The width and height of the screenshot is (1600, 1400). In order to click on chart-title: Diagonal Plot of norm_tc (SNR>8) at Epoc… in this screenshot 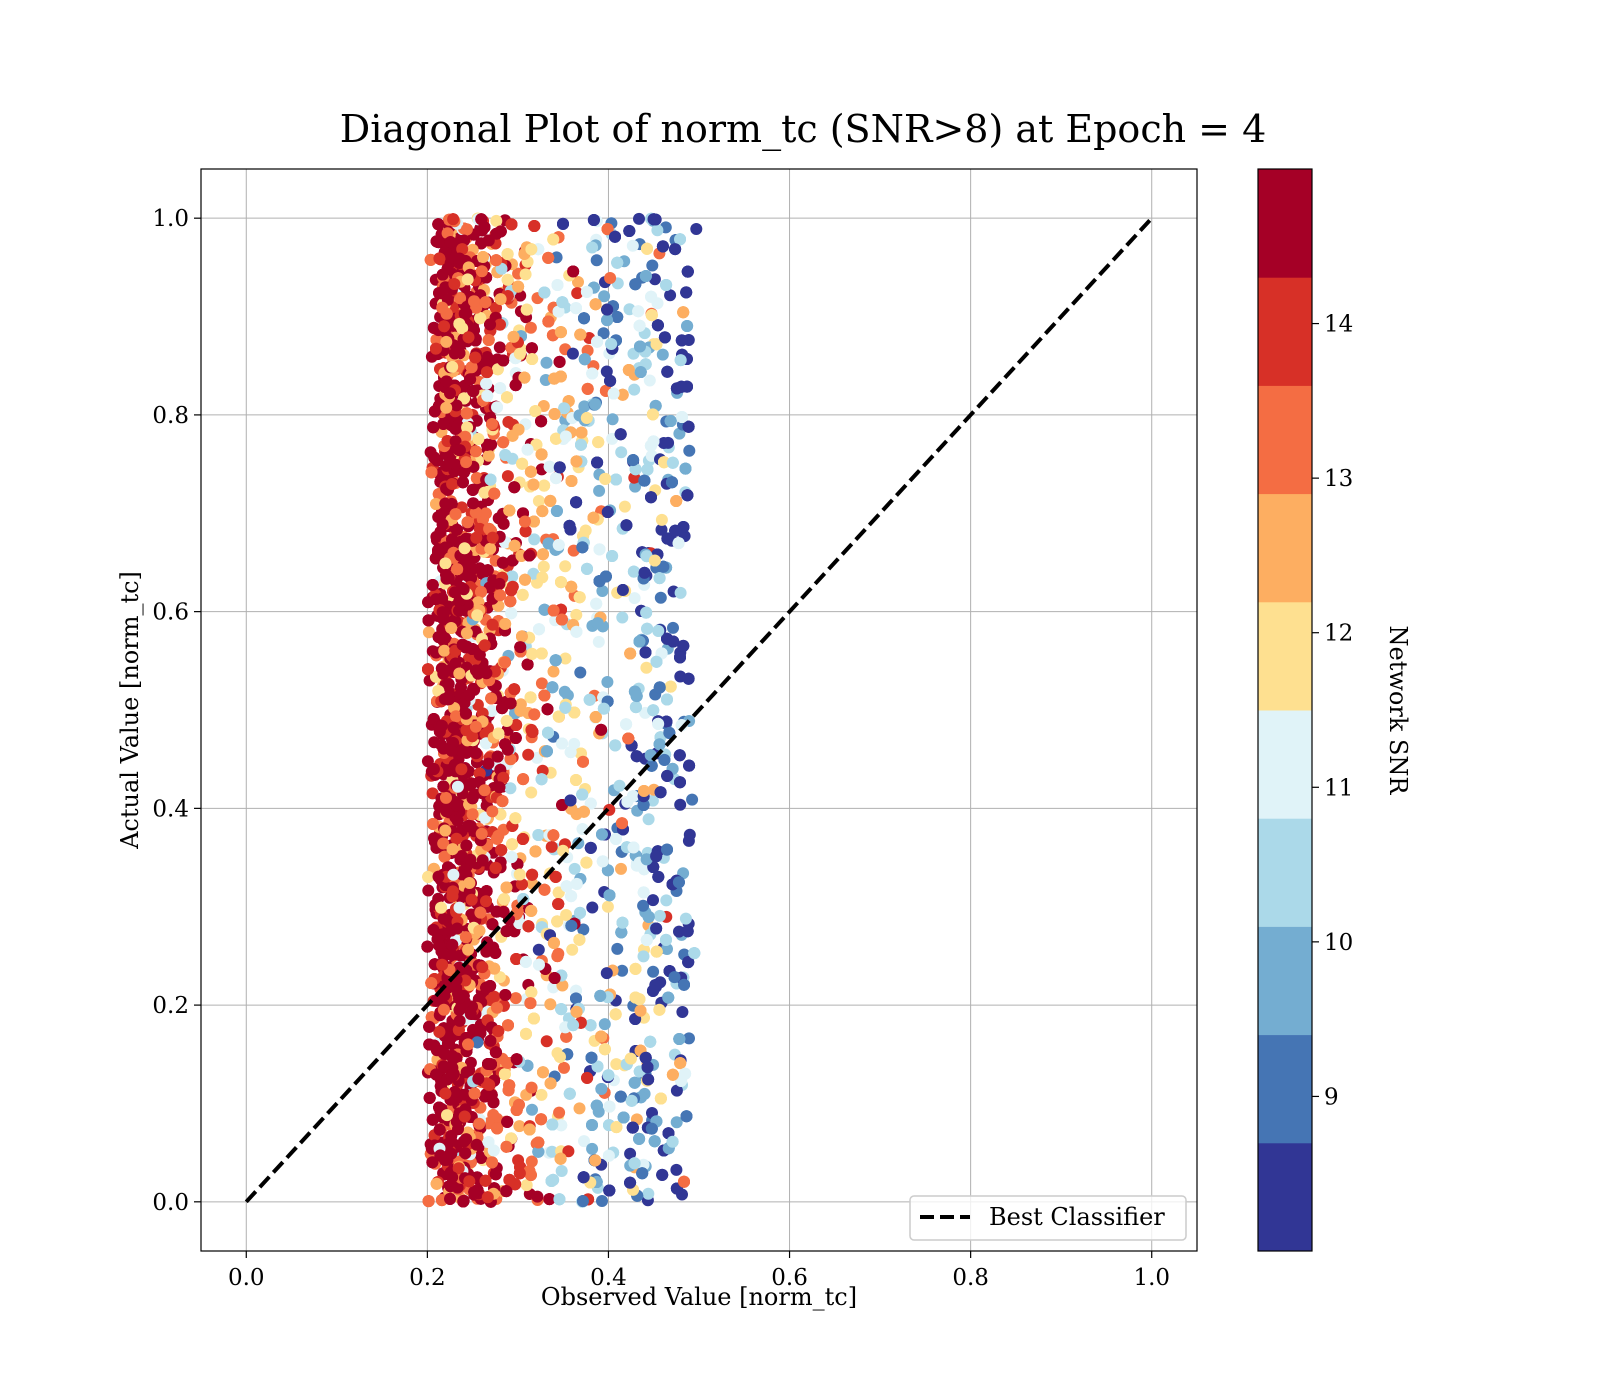, I will do `click(803, 129)`.